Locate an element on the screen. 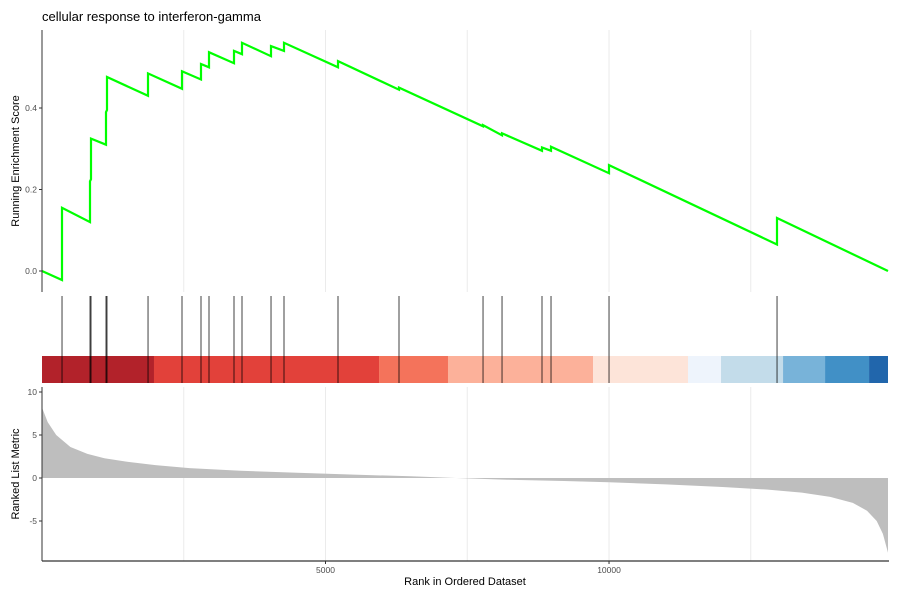 This screenshot has width=900, height=605. y-tick-label: 0.0 is located at coordinates (31, 271).